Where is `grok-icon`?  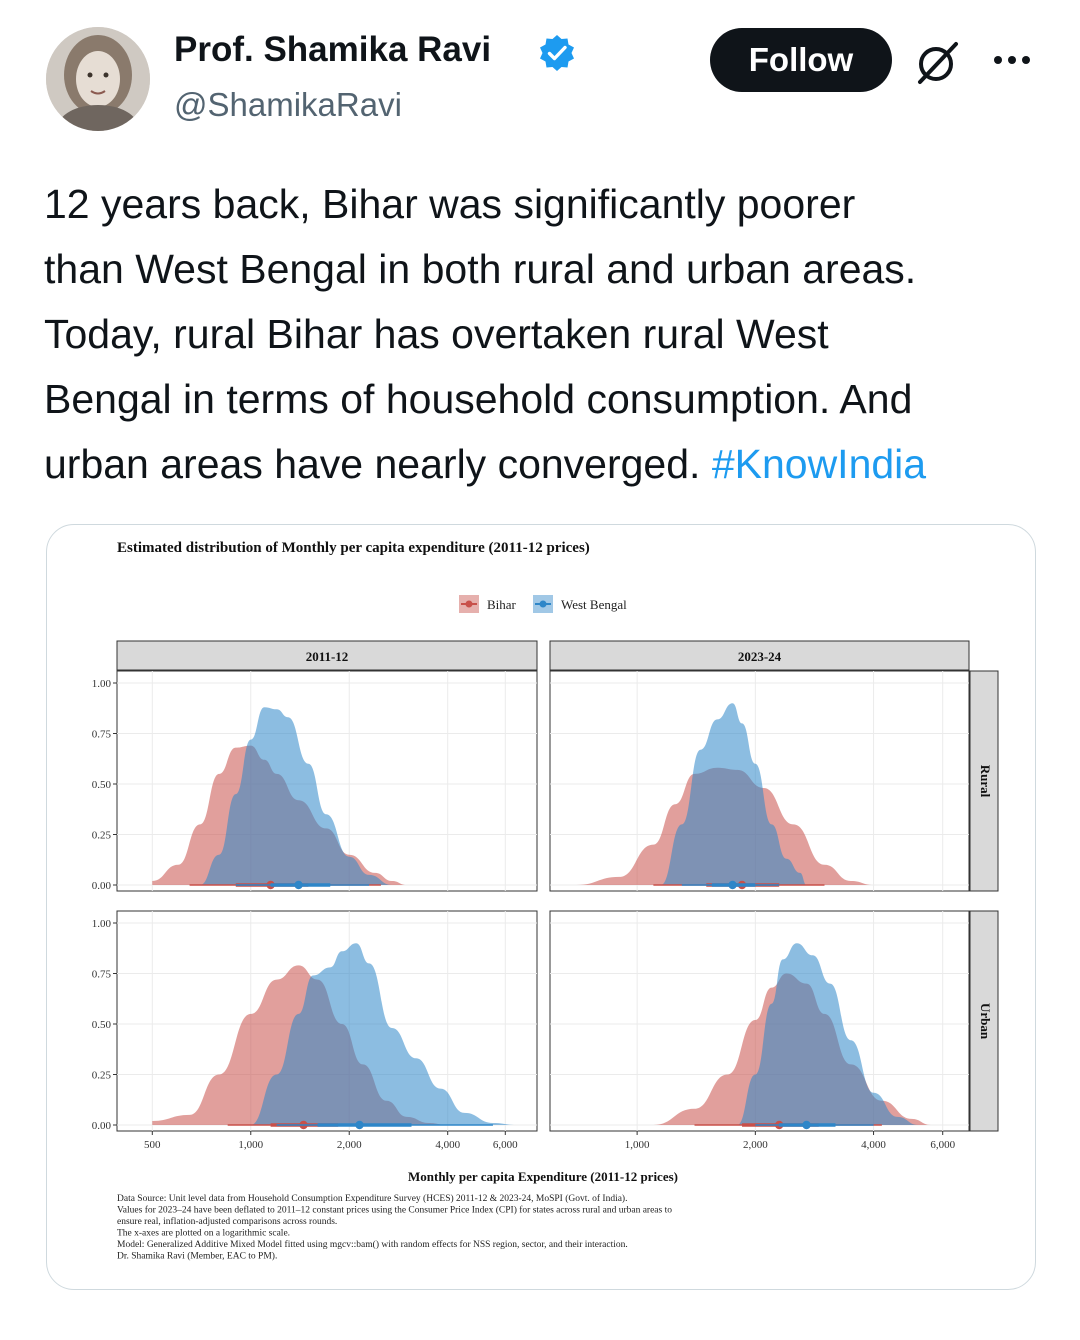 grok-icon is located at coordinates (938, 62).